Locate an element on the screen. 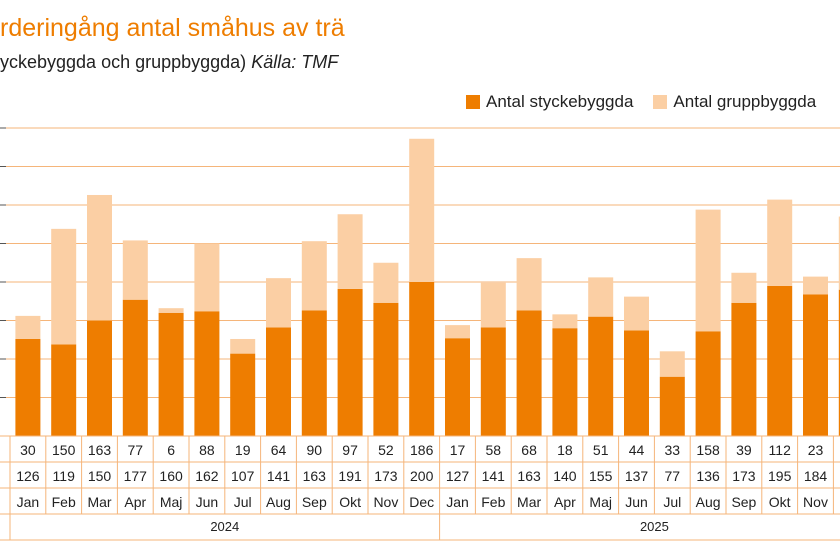 Image resolution: width=840 pixels, height=560 pixels. cell-gruppbyggda: 97 is located at coordinates (350, 450).